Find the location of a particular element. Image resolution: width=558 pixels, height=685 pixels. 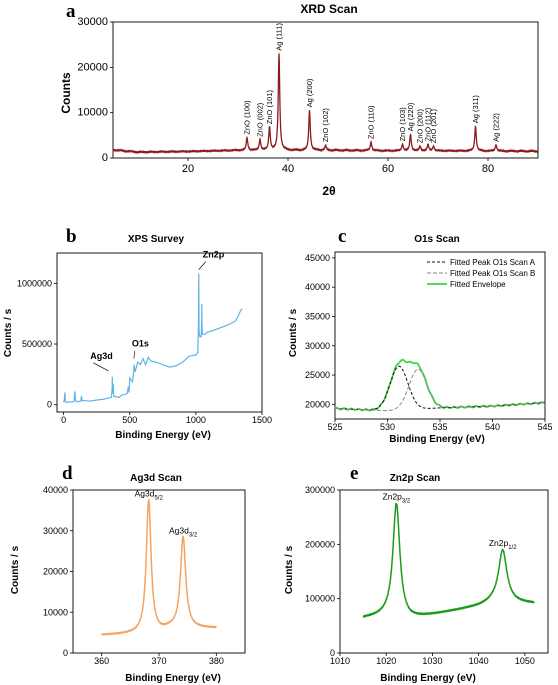

o1s-legend-label: Fitted Peak O1s Scan B is located at coordinates (492, 273).